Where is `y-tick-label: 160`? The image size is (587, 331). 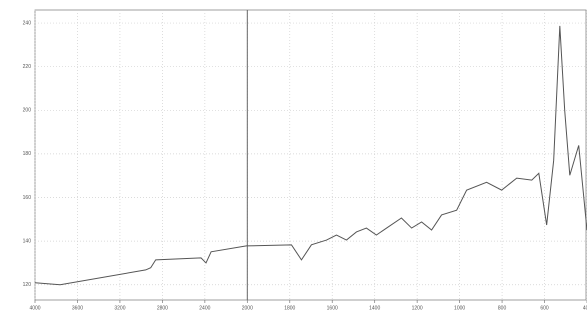
y-tick-label: 160 is located at coordinates (27, 198).